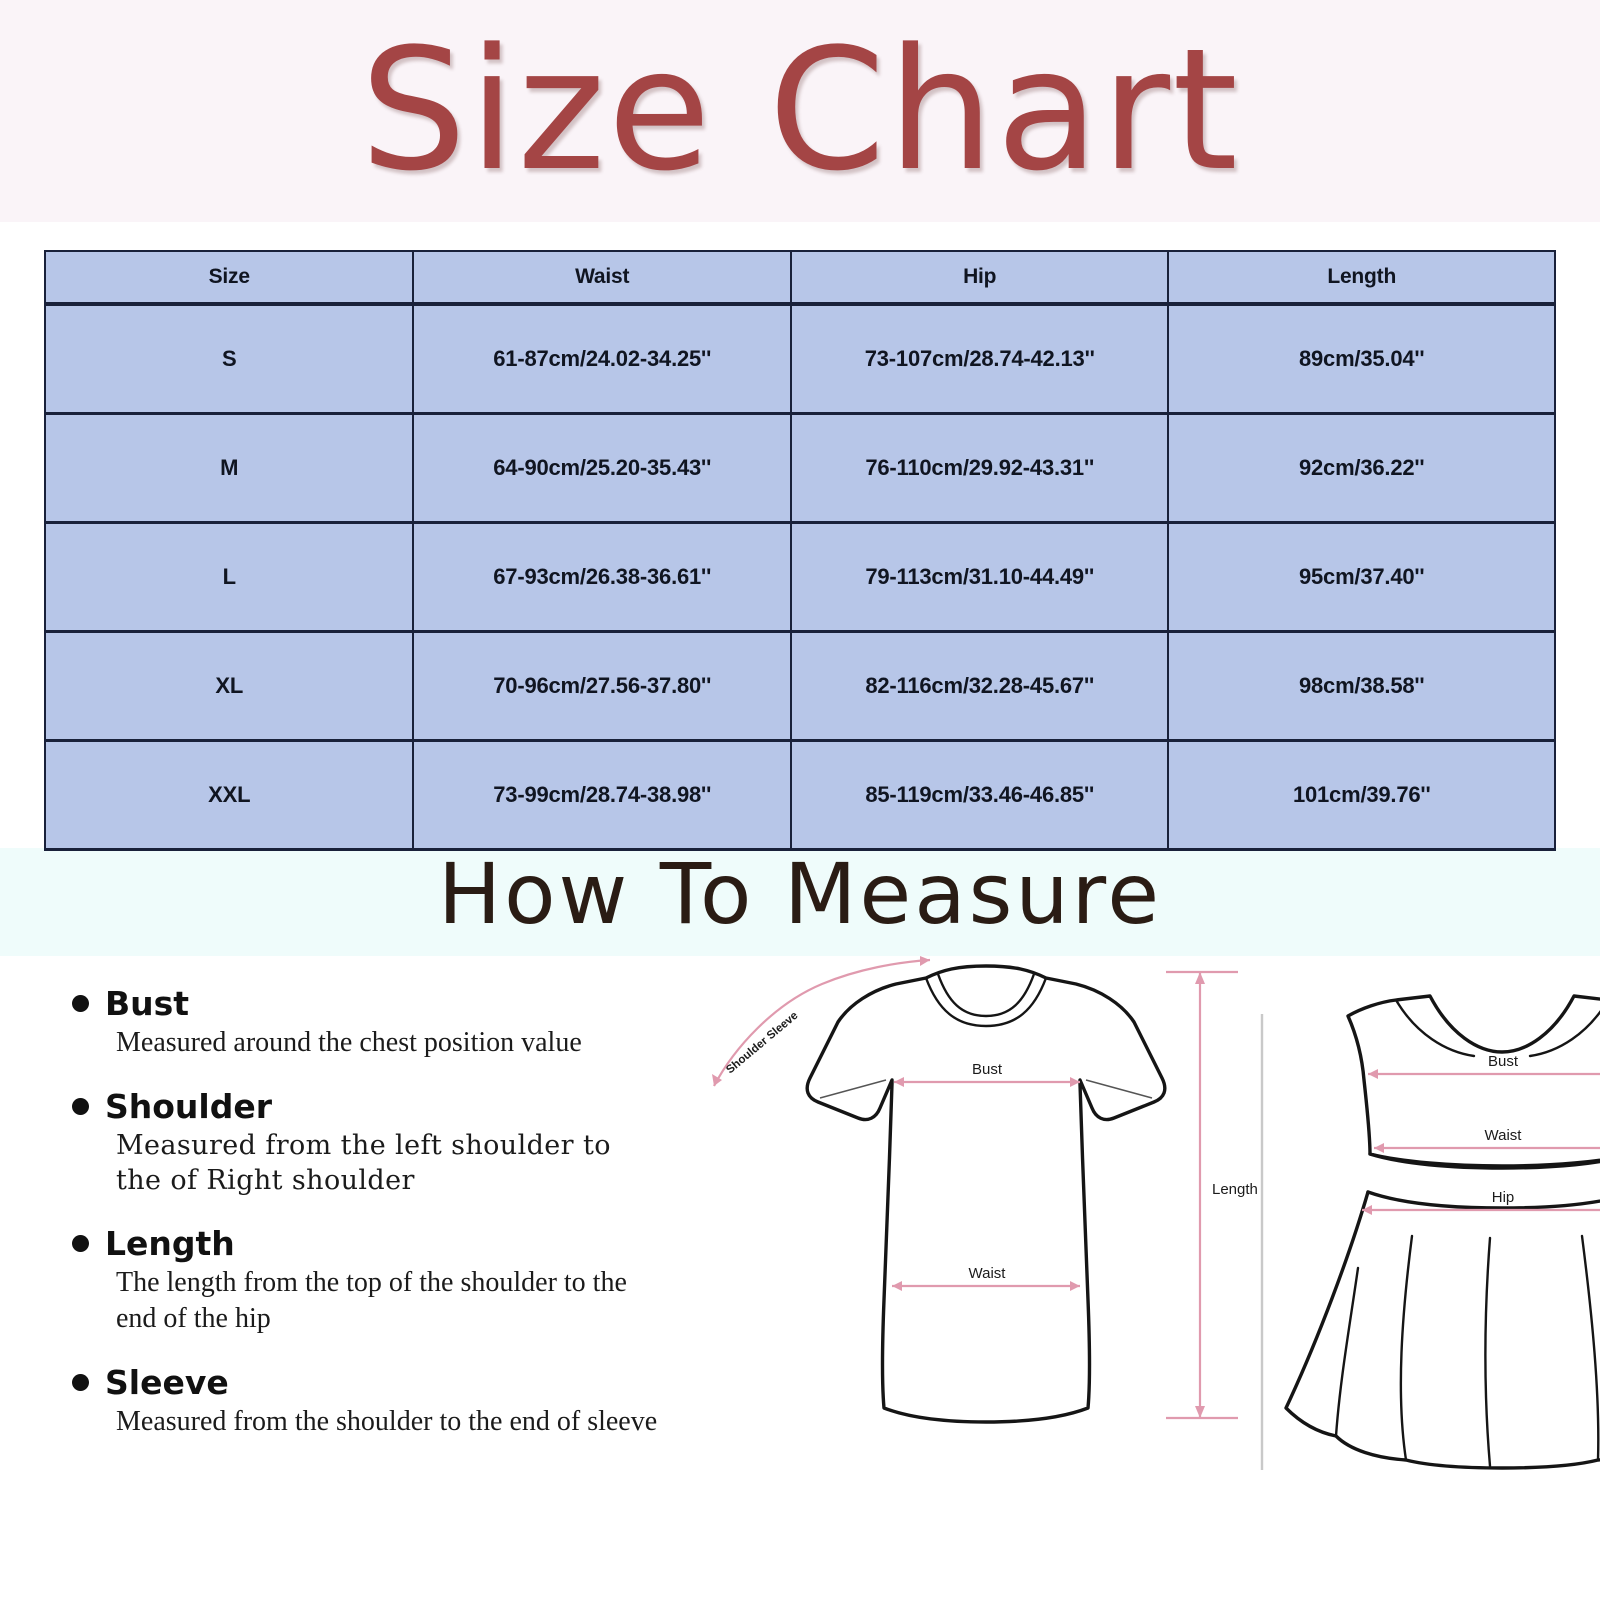 The width and height of the screenshot is (1600, 1600). I want to click on page-title: Size Chart, so click(800, 110).